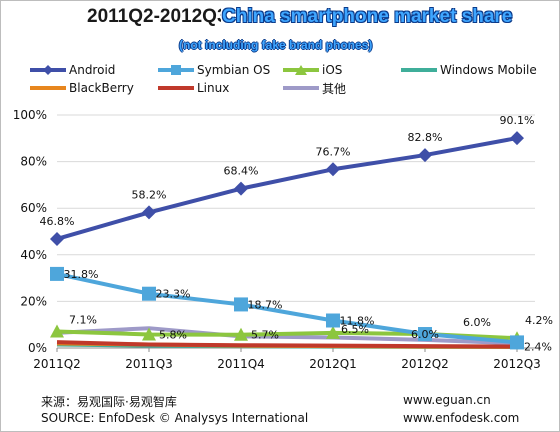 The width and height of the screenshot is (560, 432). Describe the element at coordinates (447, 400) in the screenshot. I see `url-eguan: www.eguan.cn` at that location.